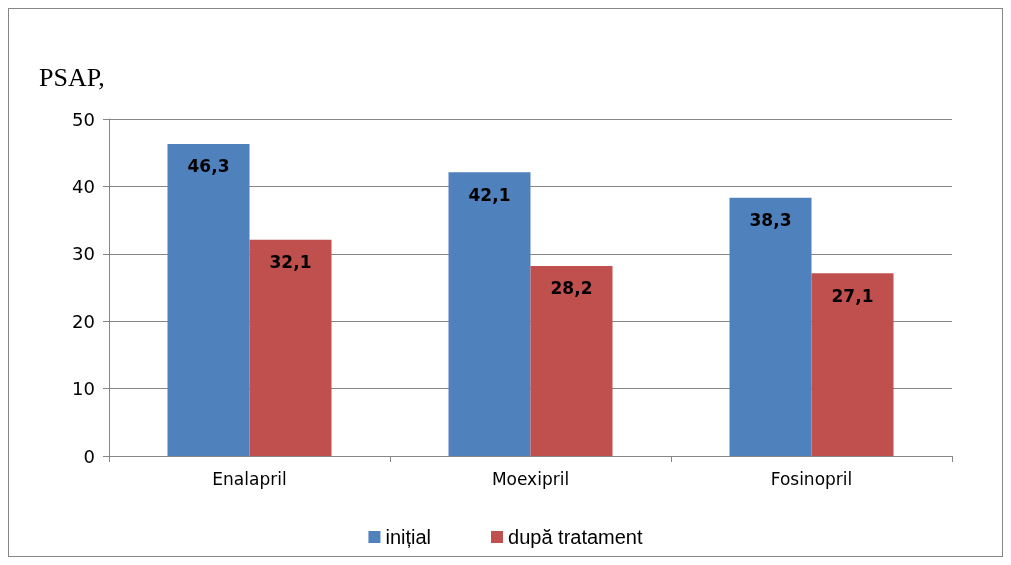  What do you see at coordinates (408, 537) in the screenshot?
I see `legend-label: inițial` at bounding box center [408, 537].